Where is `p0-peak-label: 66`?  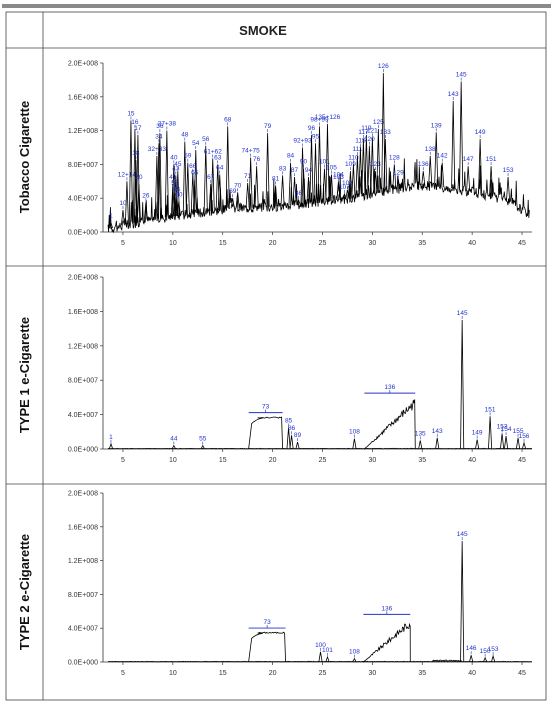
p0-peak-label: 66 is located at coordinates (193, 166).